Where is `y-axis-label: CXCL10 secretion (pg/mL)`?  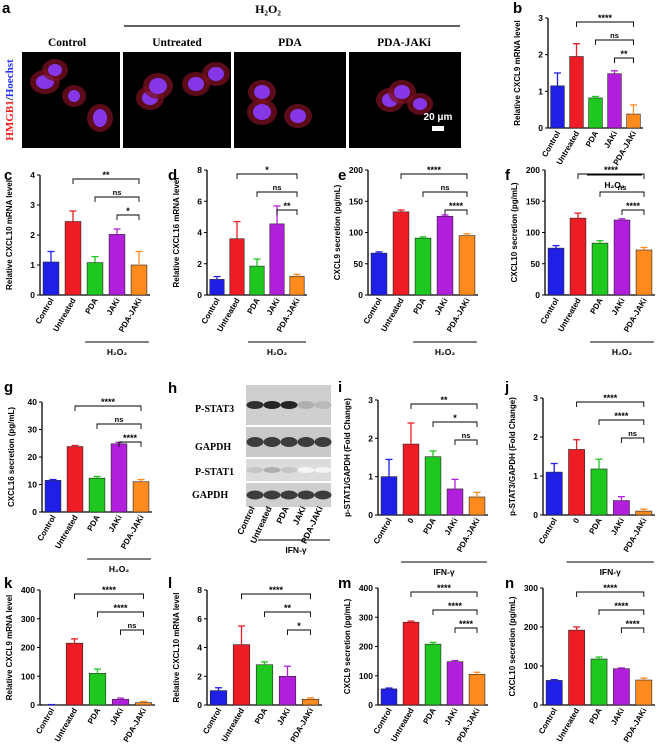 y-axis-label: CXCL10 secretion (pg/mL) is located at coordinates (514, 232).